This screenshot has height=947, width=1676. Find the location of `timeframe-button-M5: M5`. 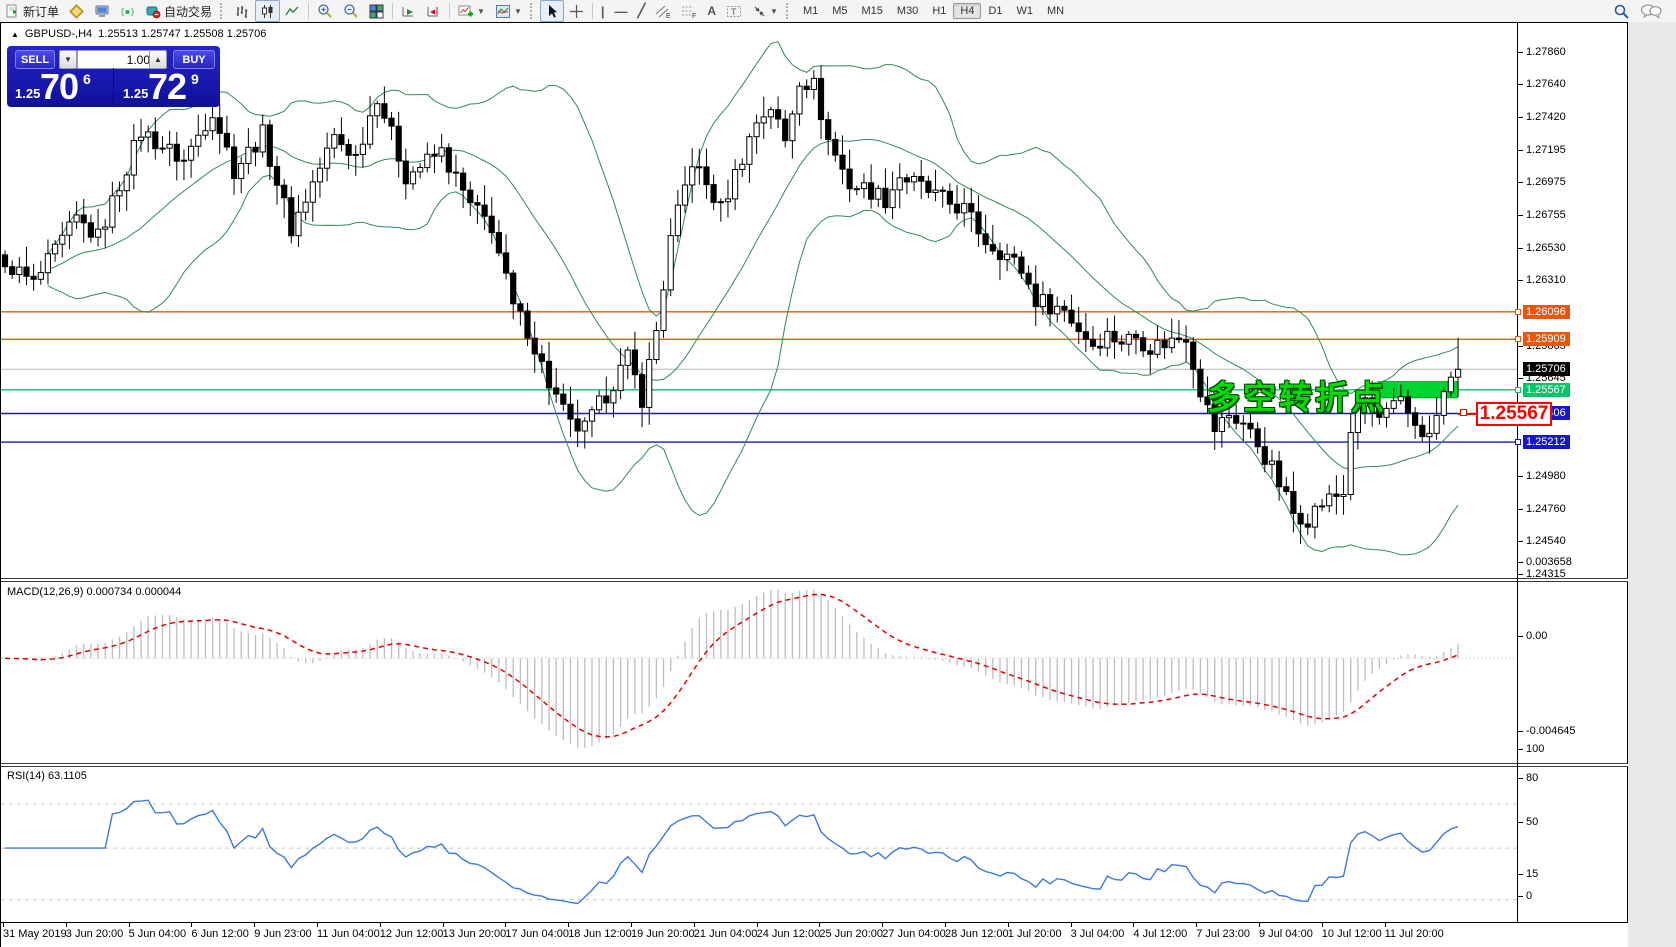

timeframe-button-M5: M5 is located at coordinates (840, 11).